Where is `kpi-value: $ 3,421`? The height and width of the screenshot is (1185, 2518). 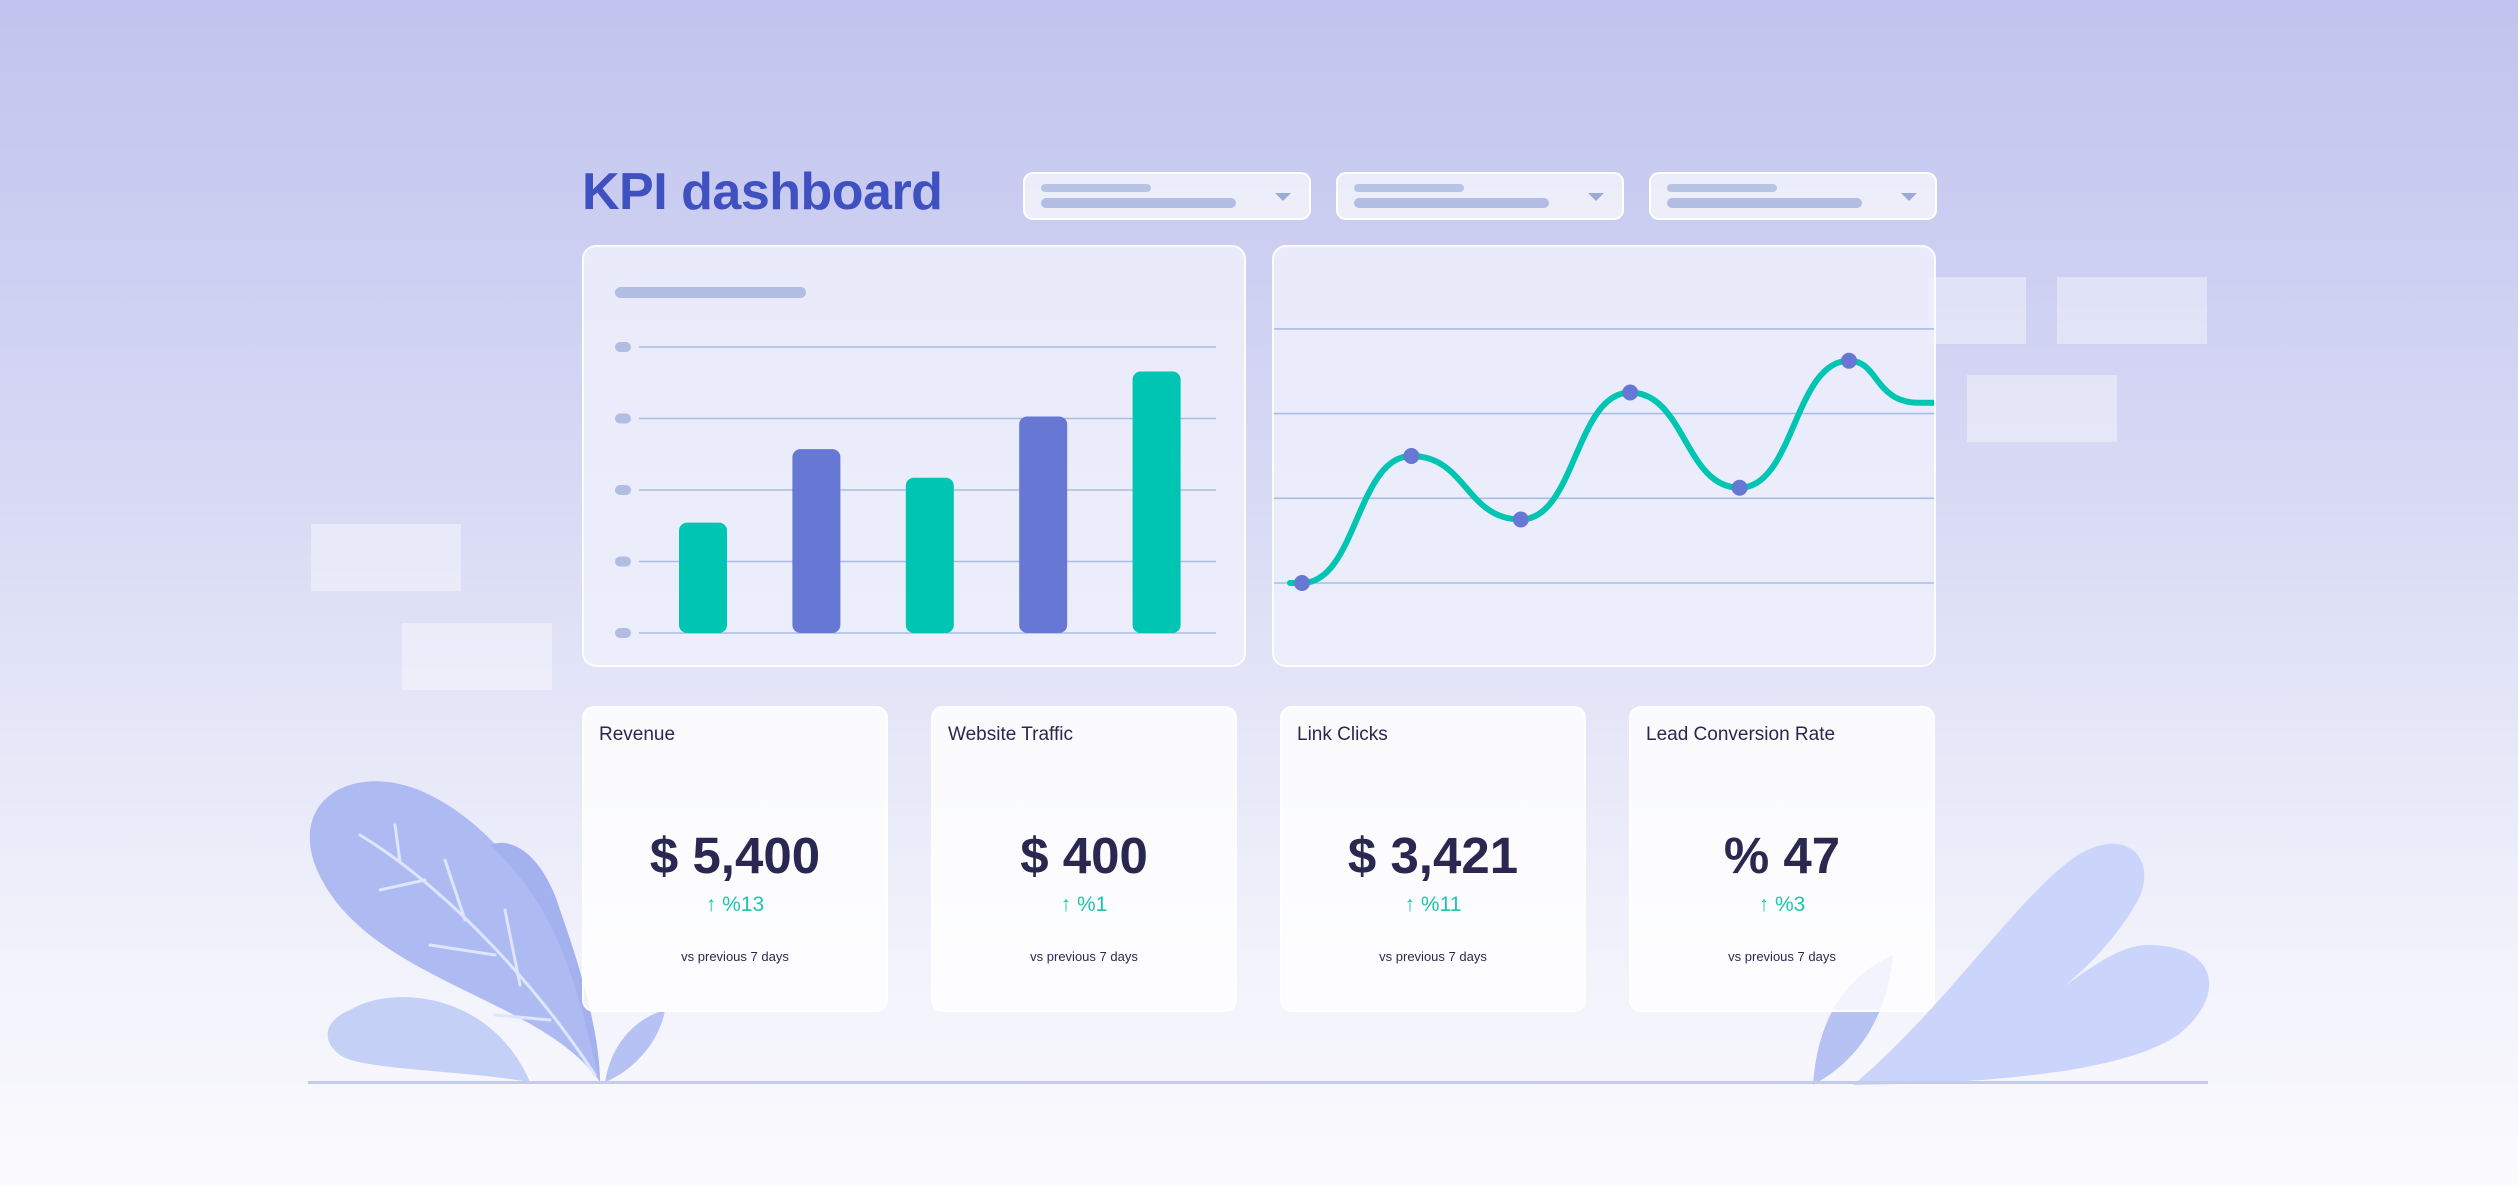 kpi-value: $ 3,421 is located at coordinates (1433, 855).